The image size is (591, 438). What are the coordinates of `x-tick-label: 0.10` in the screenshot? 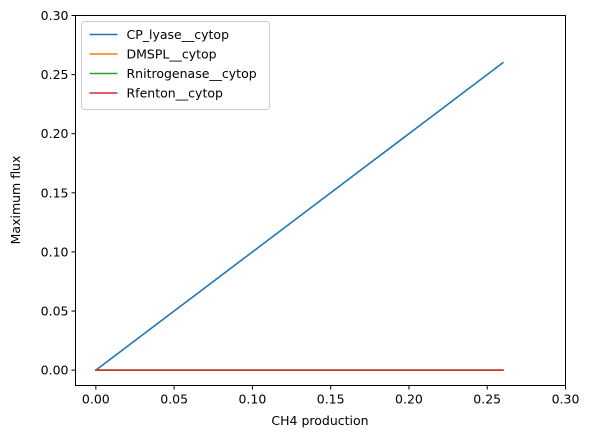 It's located at (252, 399).